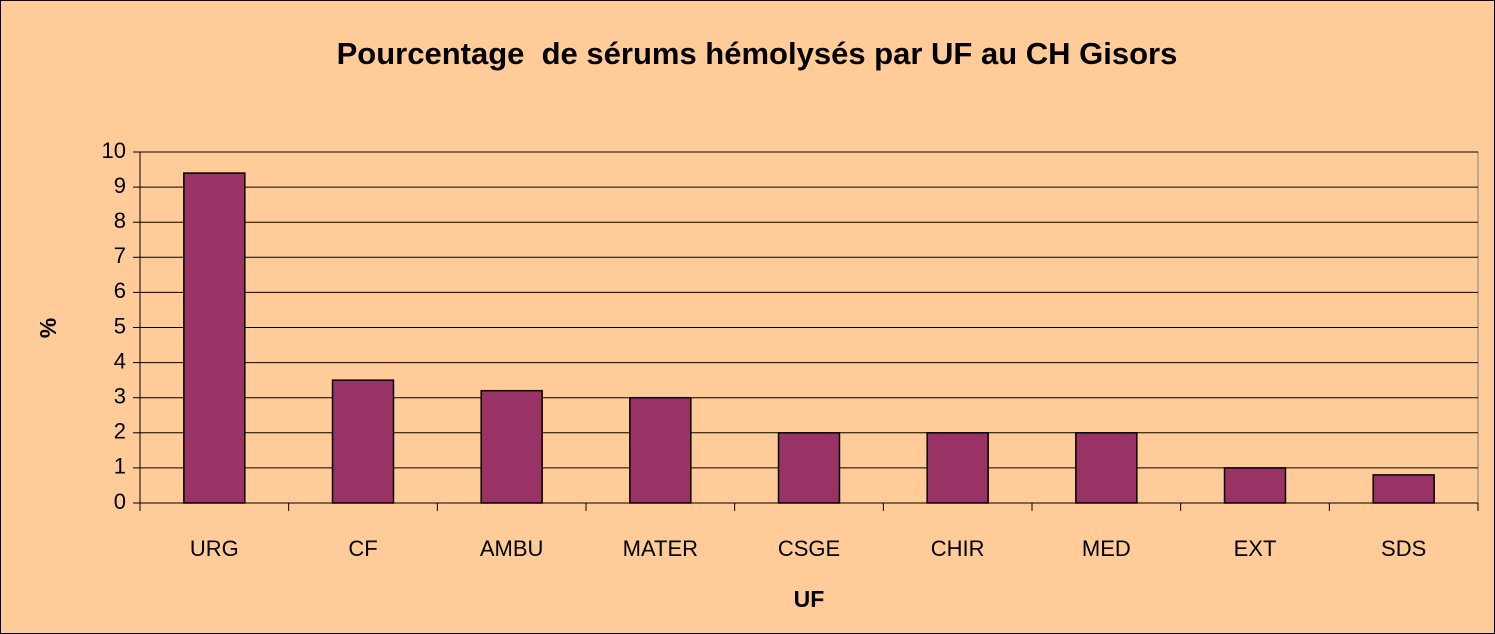 Image resolution: width=1495 pixels, height=634 pixels. What do you see at coordinates (48, 328) in the screenshot?
I see `y-axis-label: %` at bounding box center [48, 328].